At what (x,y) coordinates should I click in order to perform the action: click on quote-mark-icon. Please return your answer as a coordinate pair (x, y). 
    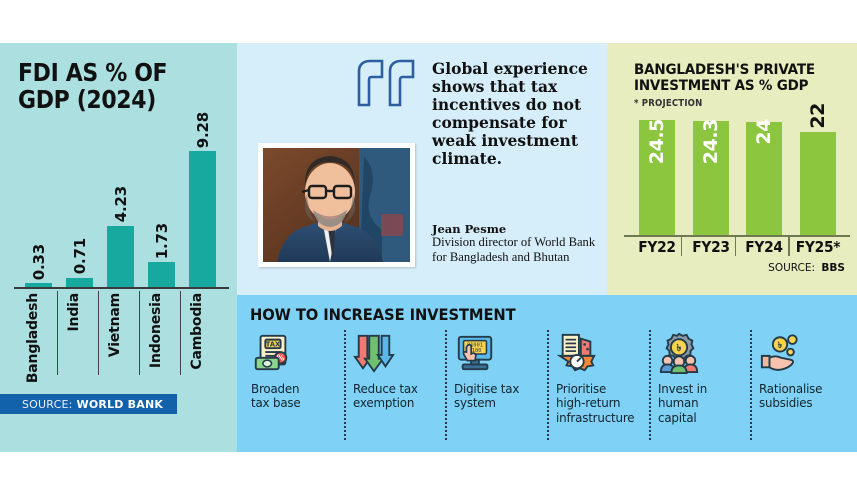
    Looking at the image, I should click on (386, 83).